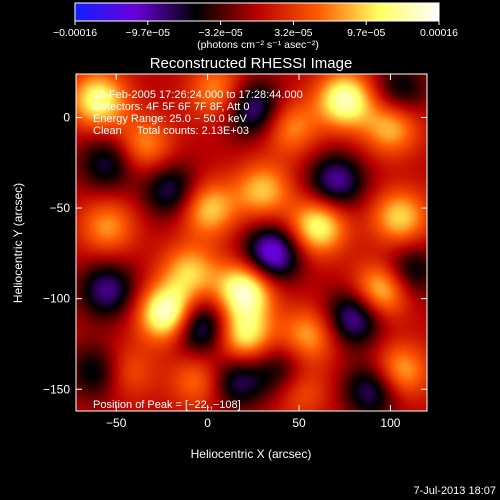 The width and height of the screenshot is (500, 500). I want to click on colorbar-units-label: (photons cm⁻² s⁻¹ asec⁻²), so click(258, 45).